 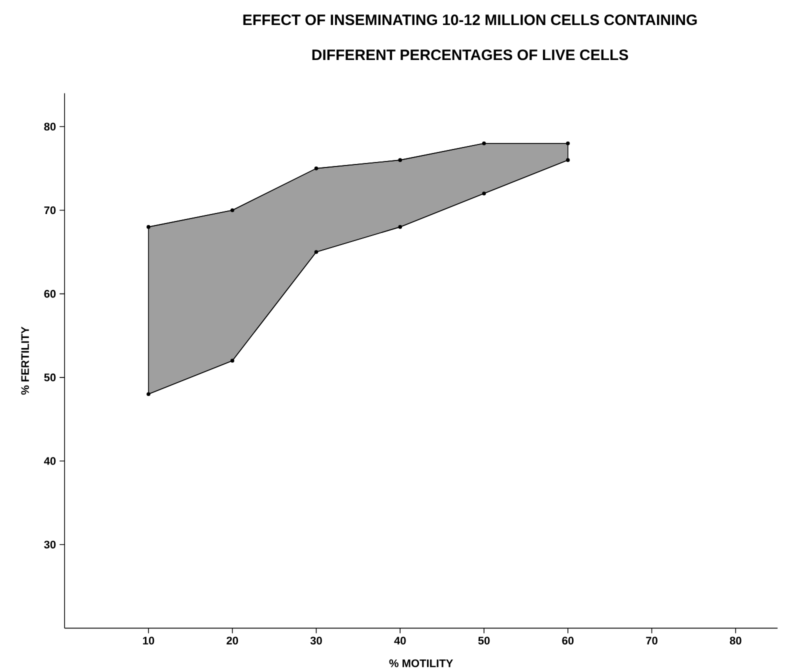 I want to click on x-tick-label: 70, so click(x=652, y=640).